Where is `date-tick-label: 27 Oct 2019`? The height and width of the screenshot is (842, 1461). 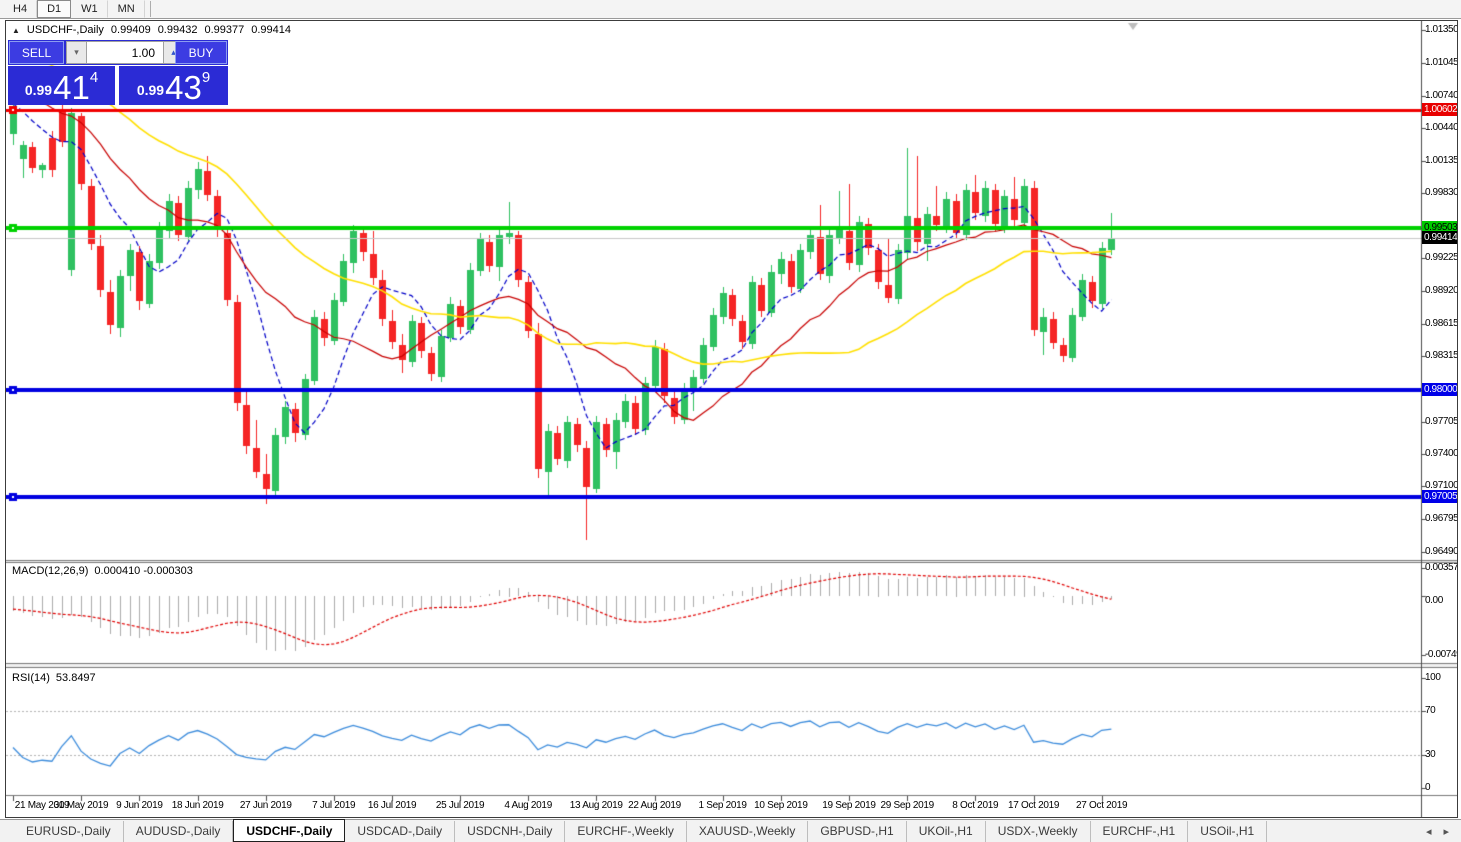
date-tick-label: 27 Oct 2019 is located at coordinates (1102, 805).